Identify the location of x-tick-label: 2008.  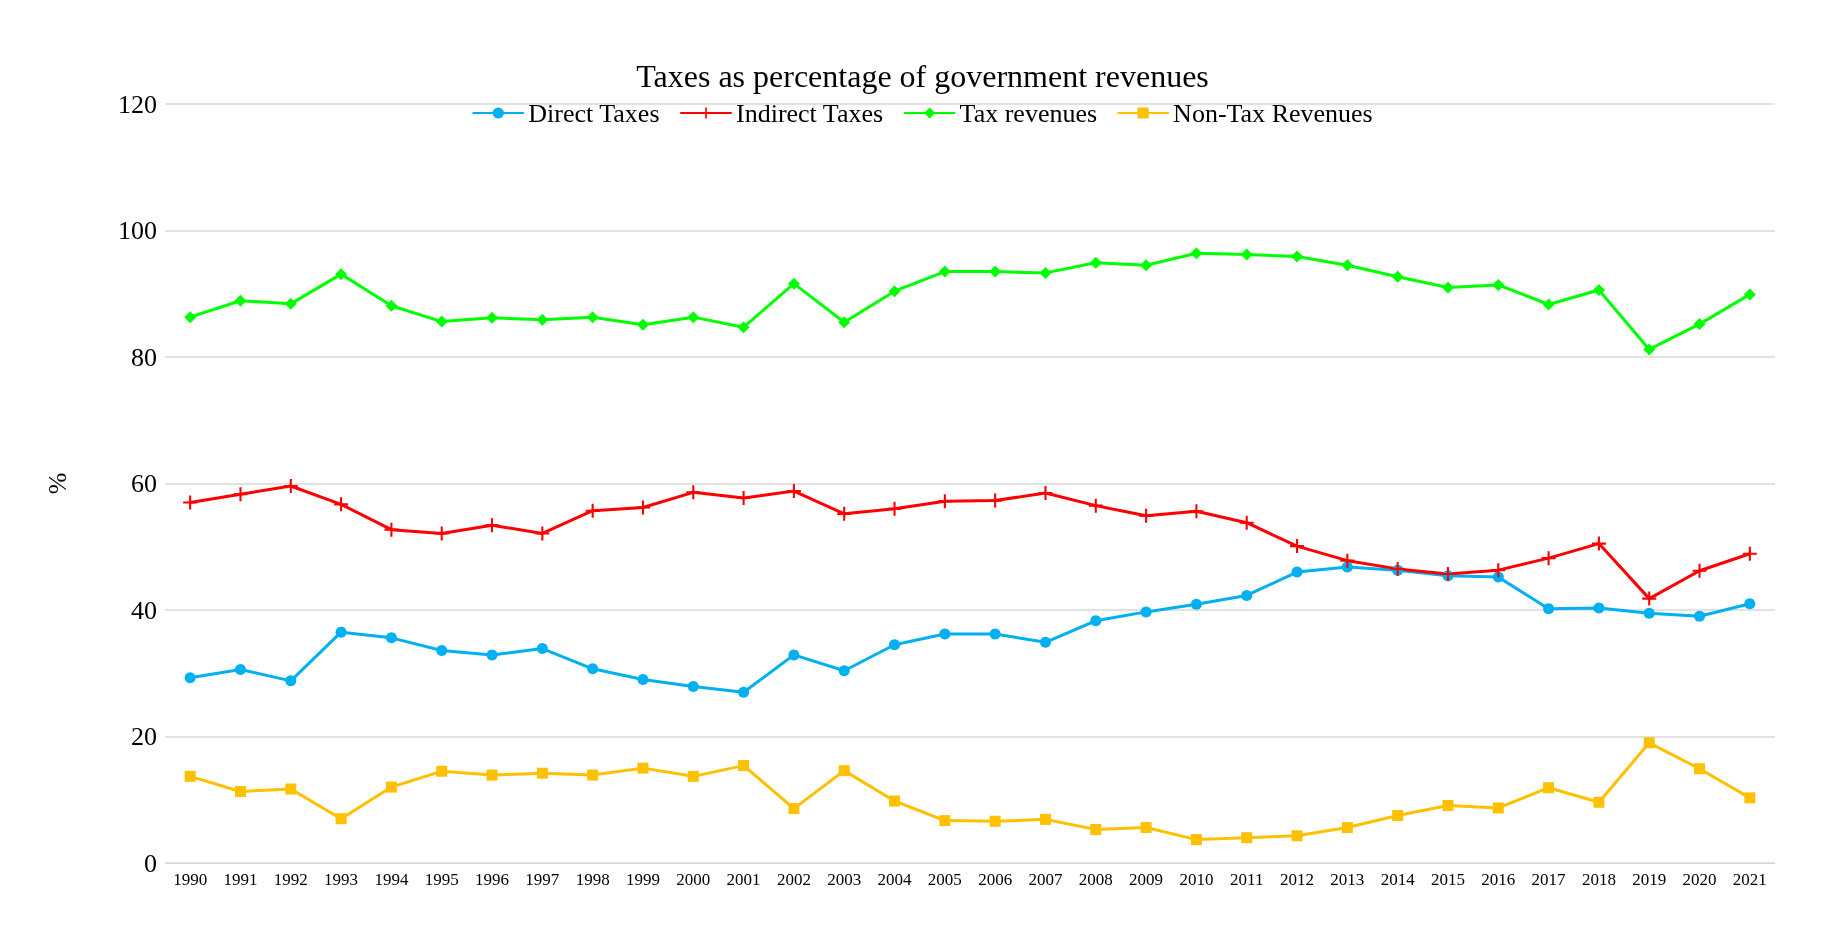
(1095, 879).